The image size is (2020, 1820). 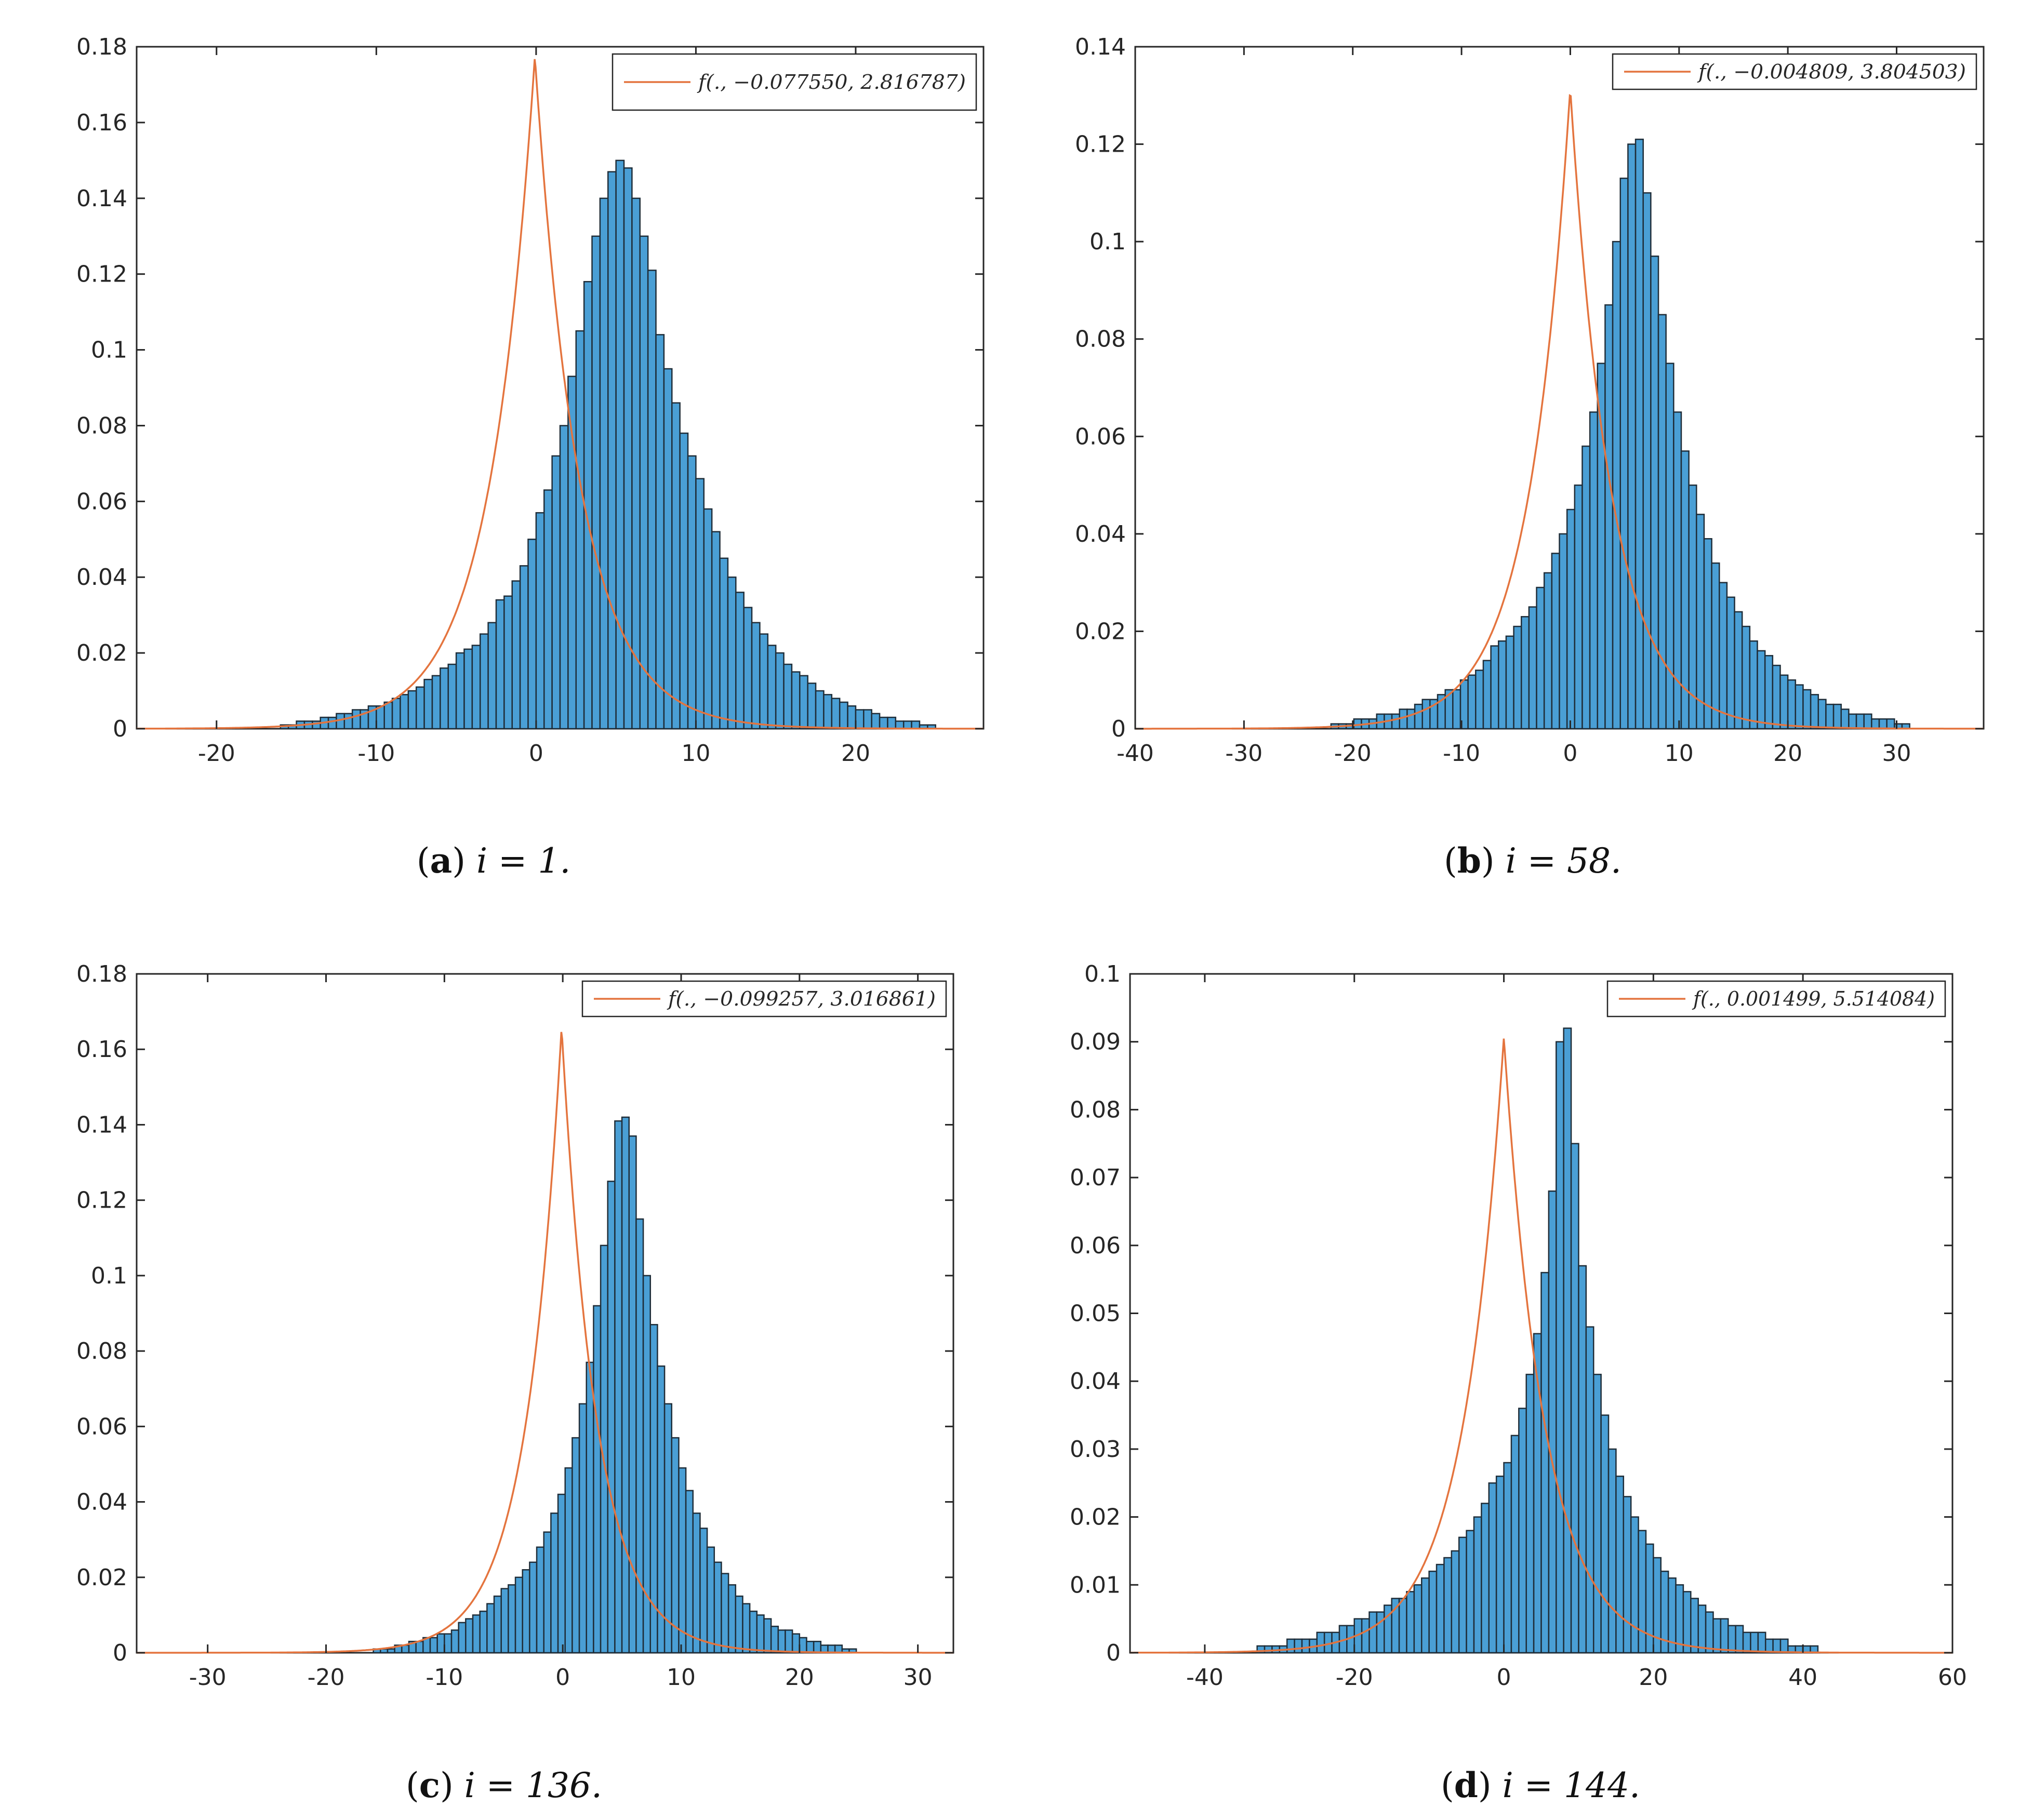 I want to click on x-tick-label: 20, so click(x=1787, y=754).